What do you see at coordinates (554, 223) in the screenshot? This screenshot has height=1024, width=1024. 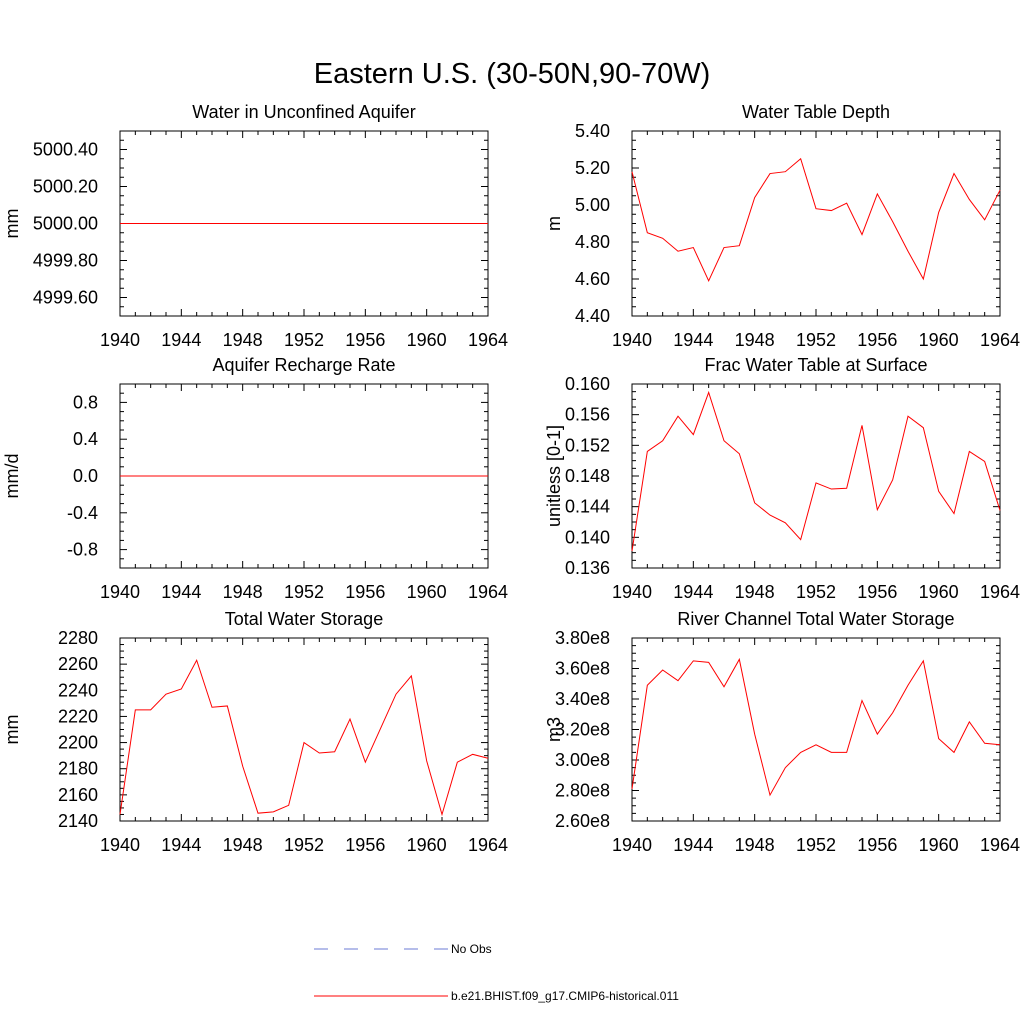 I see `y-axis-label: m` at bounding box center [554, 223].